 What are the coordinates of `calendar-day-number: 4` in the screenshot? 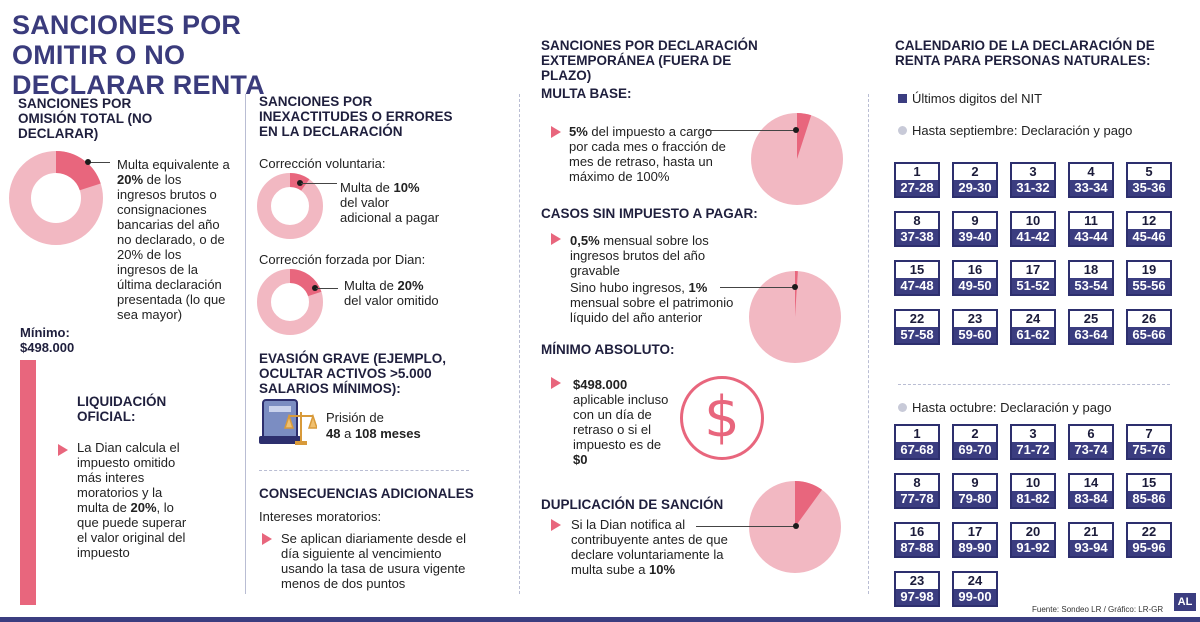 It's located at (1091, 171).